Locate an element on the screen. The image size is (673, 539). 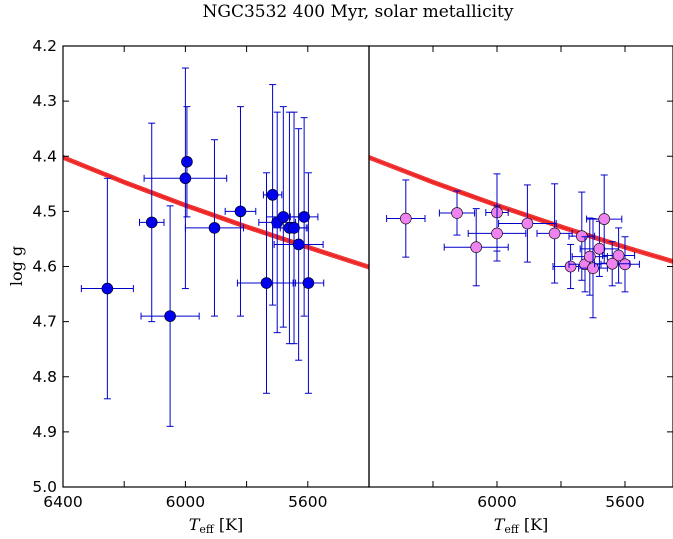
left-x-axis-label: Teff [K] is located at coordinates (216, 525).